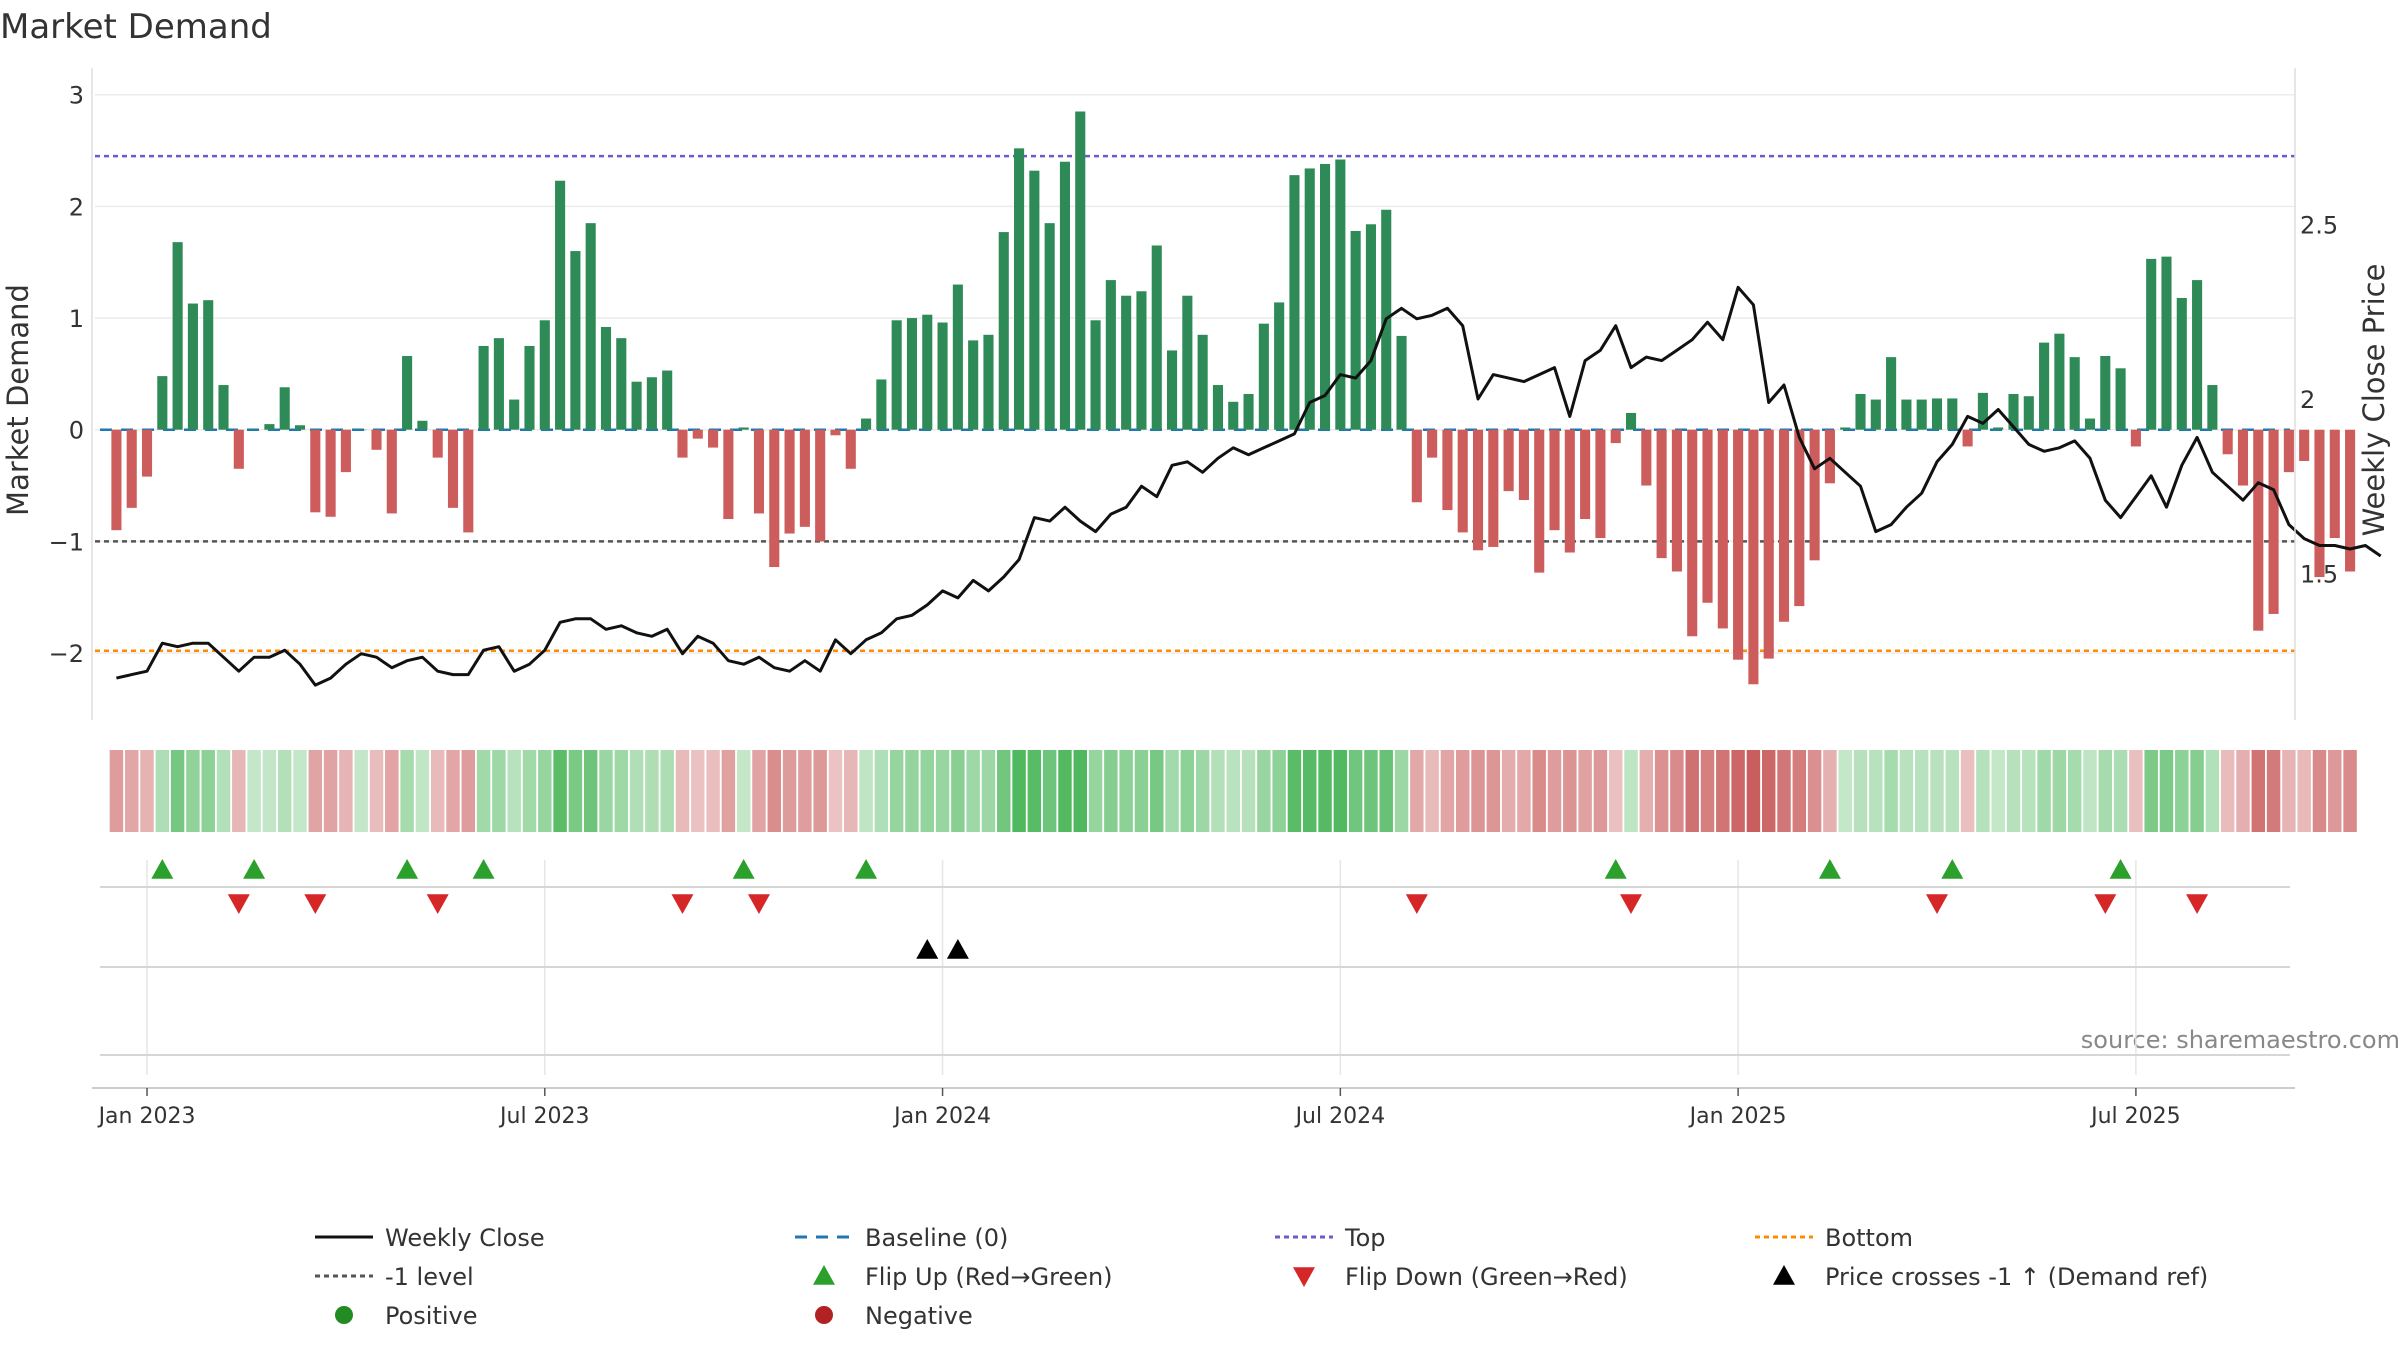 Image resolution: width=2400 pixels, height=1350 pixels. I want to click on legend-label: Flip Up (Red→Green), so click(989, 1277).